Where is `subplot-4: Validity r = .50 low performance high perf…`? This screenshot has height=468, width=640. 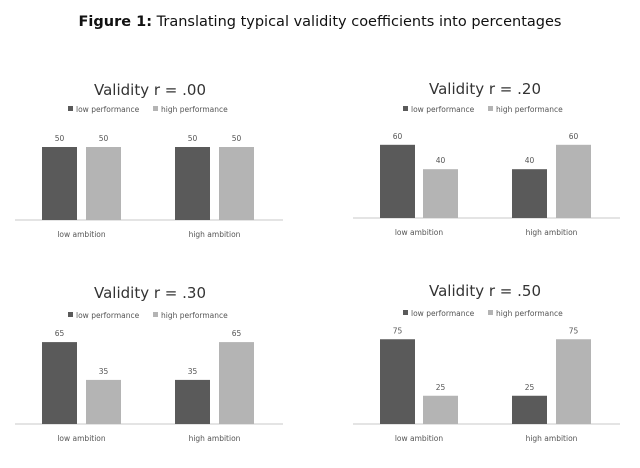
subplot-4: Validity r = .50 low performance high perf… is located at coordinates (486, 362).